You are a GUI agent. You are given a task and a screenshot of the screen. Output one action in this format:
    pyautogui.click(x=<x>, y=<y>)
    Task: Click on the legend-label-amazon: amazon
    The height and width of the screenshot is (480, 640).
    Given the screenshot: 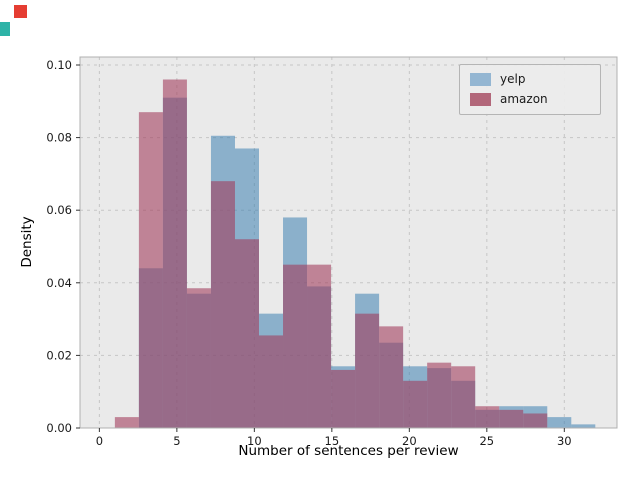 What is the action you would take?
    pyautogui.click(x=524, y=99)
    